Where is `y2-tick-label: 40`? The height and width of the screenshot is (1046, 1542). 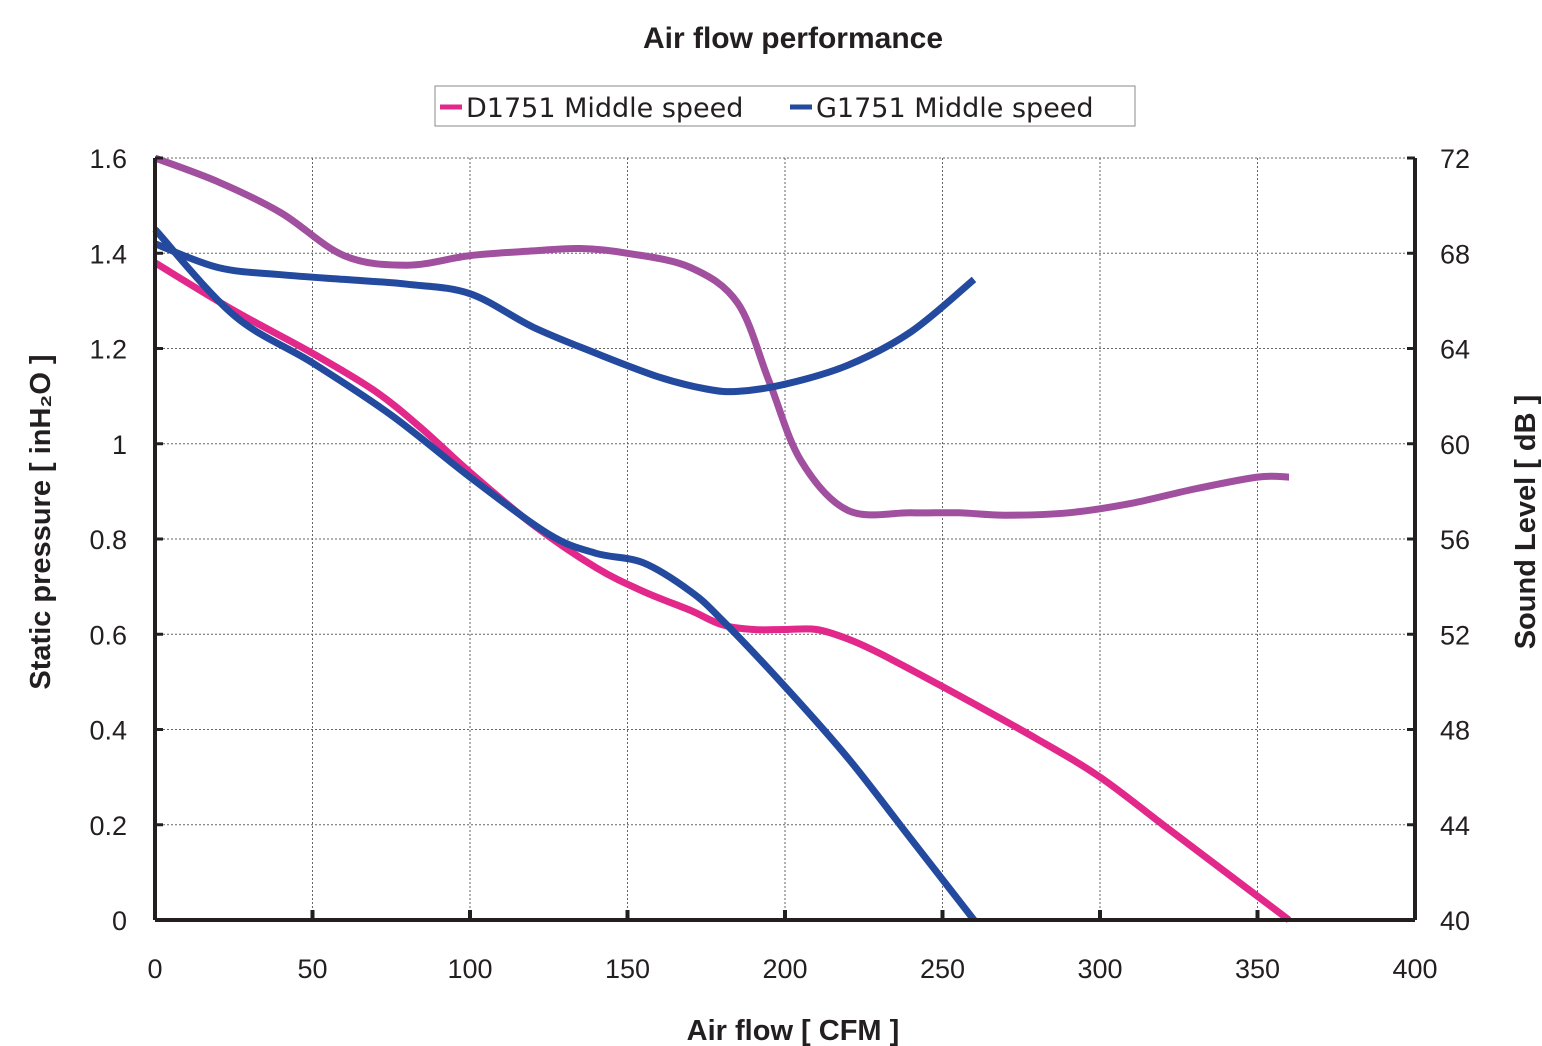
y2-tick-label: 40 is located at coordinates (1455, 921).